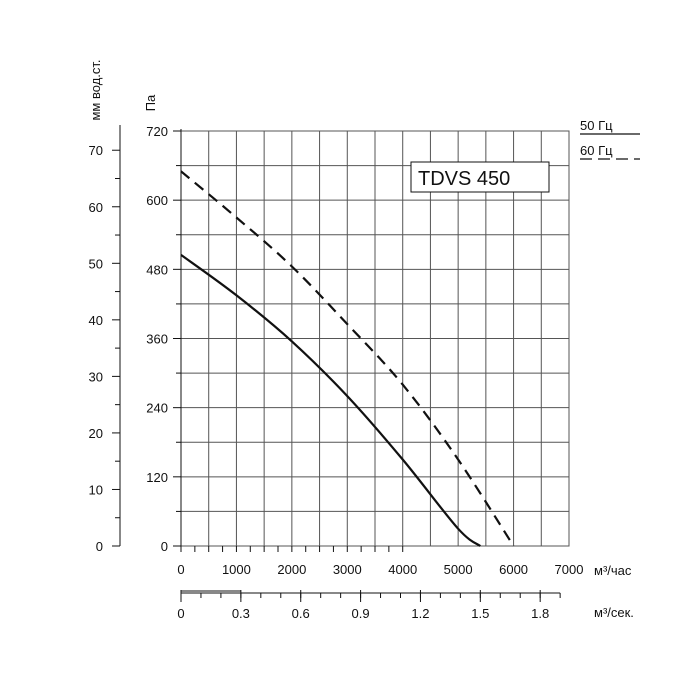  Describe the element at coordinates (614, 612) in the screenshot. I see `x-axis-secondary-label: м³/сек.` at that location.